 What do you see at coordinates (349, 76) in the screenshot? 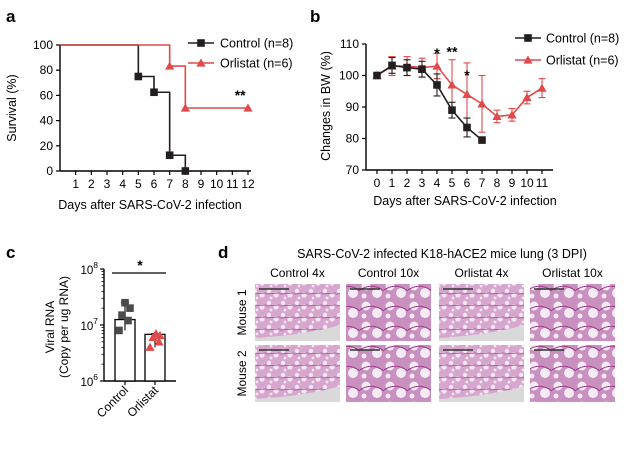
I see `panel-b-y-tick-label: 100` at bounding box center [349, 76].